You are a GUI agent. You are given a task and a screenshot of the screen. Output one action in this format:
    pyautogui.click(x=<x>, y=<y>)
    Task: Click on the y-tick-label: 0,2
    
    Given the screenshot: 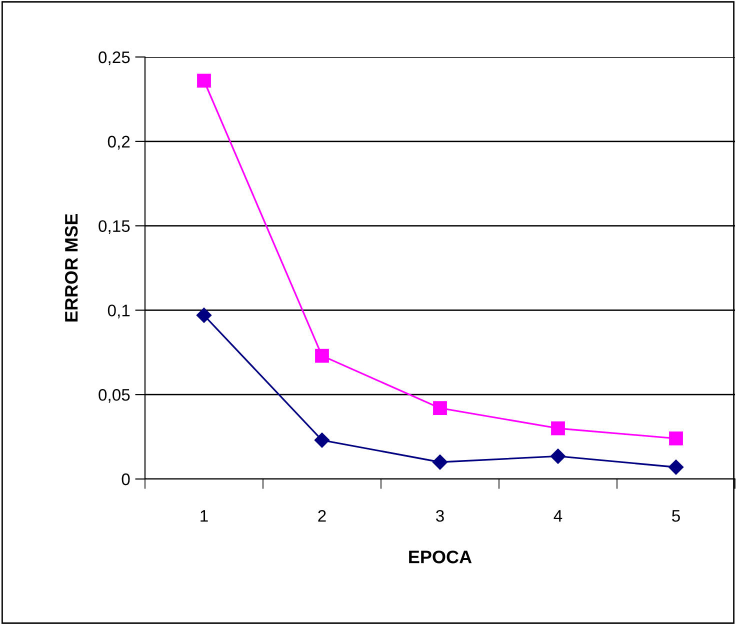 What is the action you would take?
    pyautogui.click(x=119, y=143)
    